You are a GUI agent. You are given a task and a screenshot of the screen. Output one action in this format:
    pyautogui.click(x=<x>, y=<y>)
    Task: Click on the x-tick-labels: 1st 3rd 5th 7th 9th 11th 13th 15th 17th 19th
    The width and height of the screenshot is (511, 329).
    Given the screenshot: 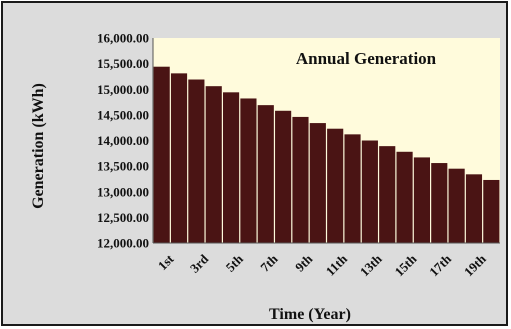 What is the action you would take?
    pyautogui.click(x=322, y=265)
    